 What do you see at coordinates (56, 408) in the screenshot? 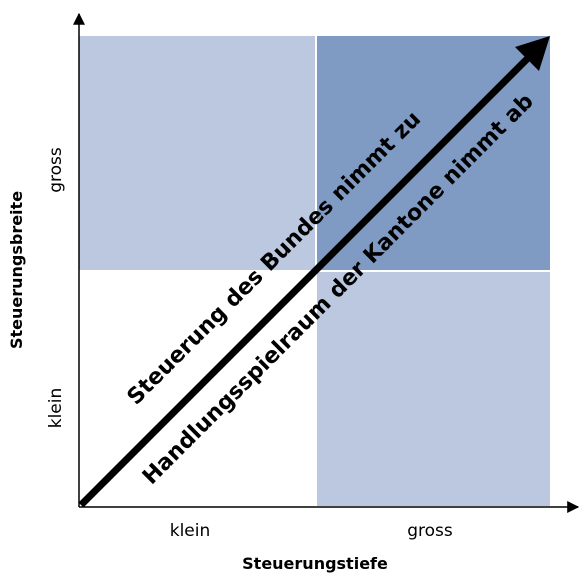
I see `y-label-low: klein` at bounding box center [56, 408].